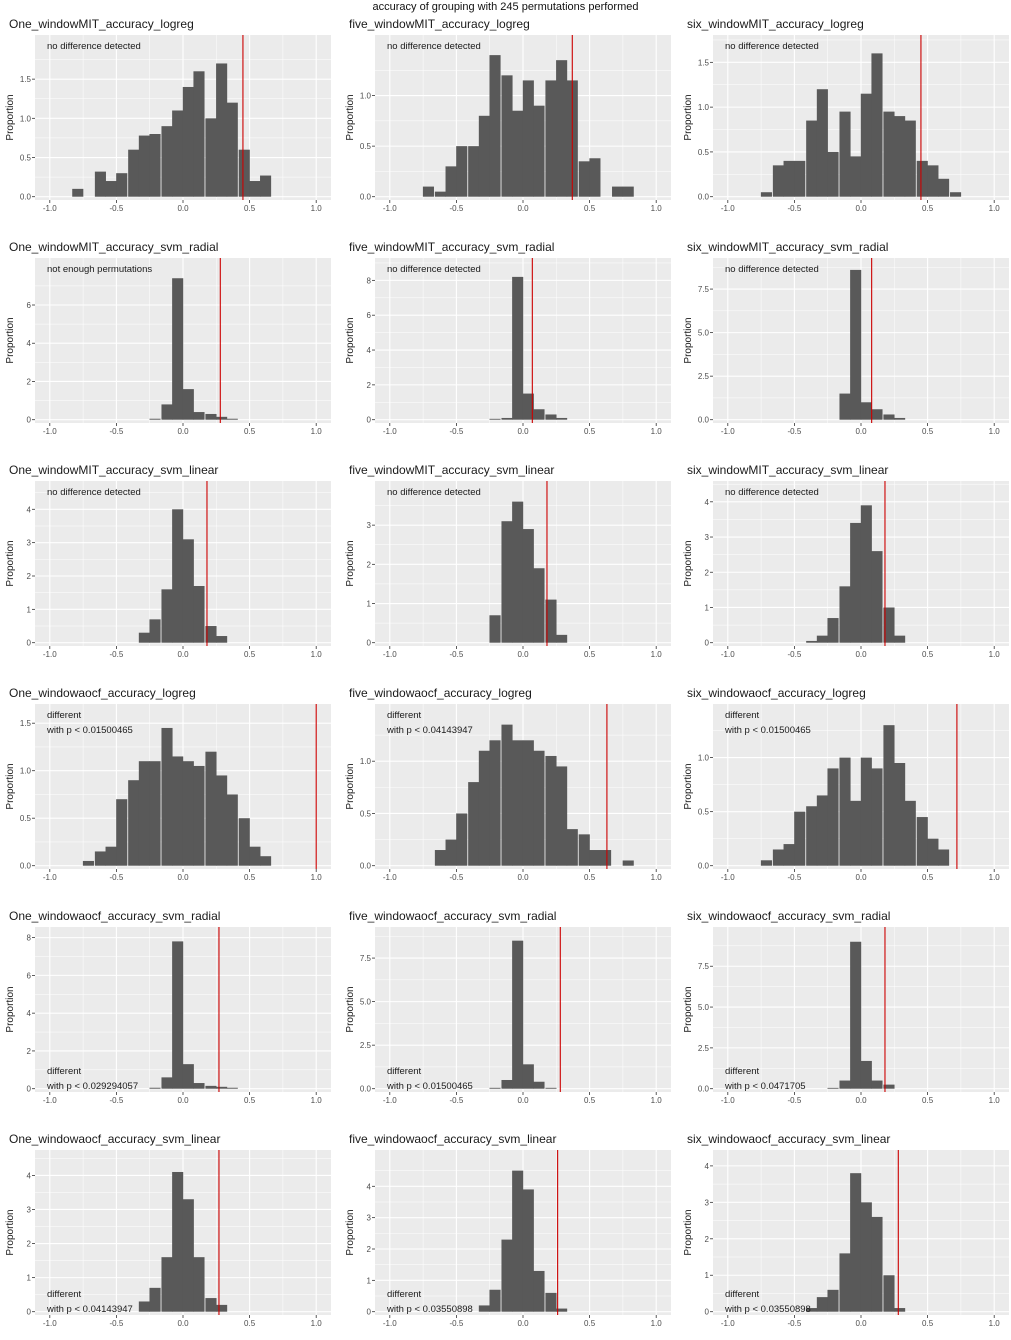  What do you see at coordinates (26, 771) in the screenshot?
I see `y-tick-label: 1.0` at bounding box center [26, 771].